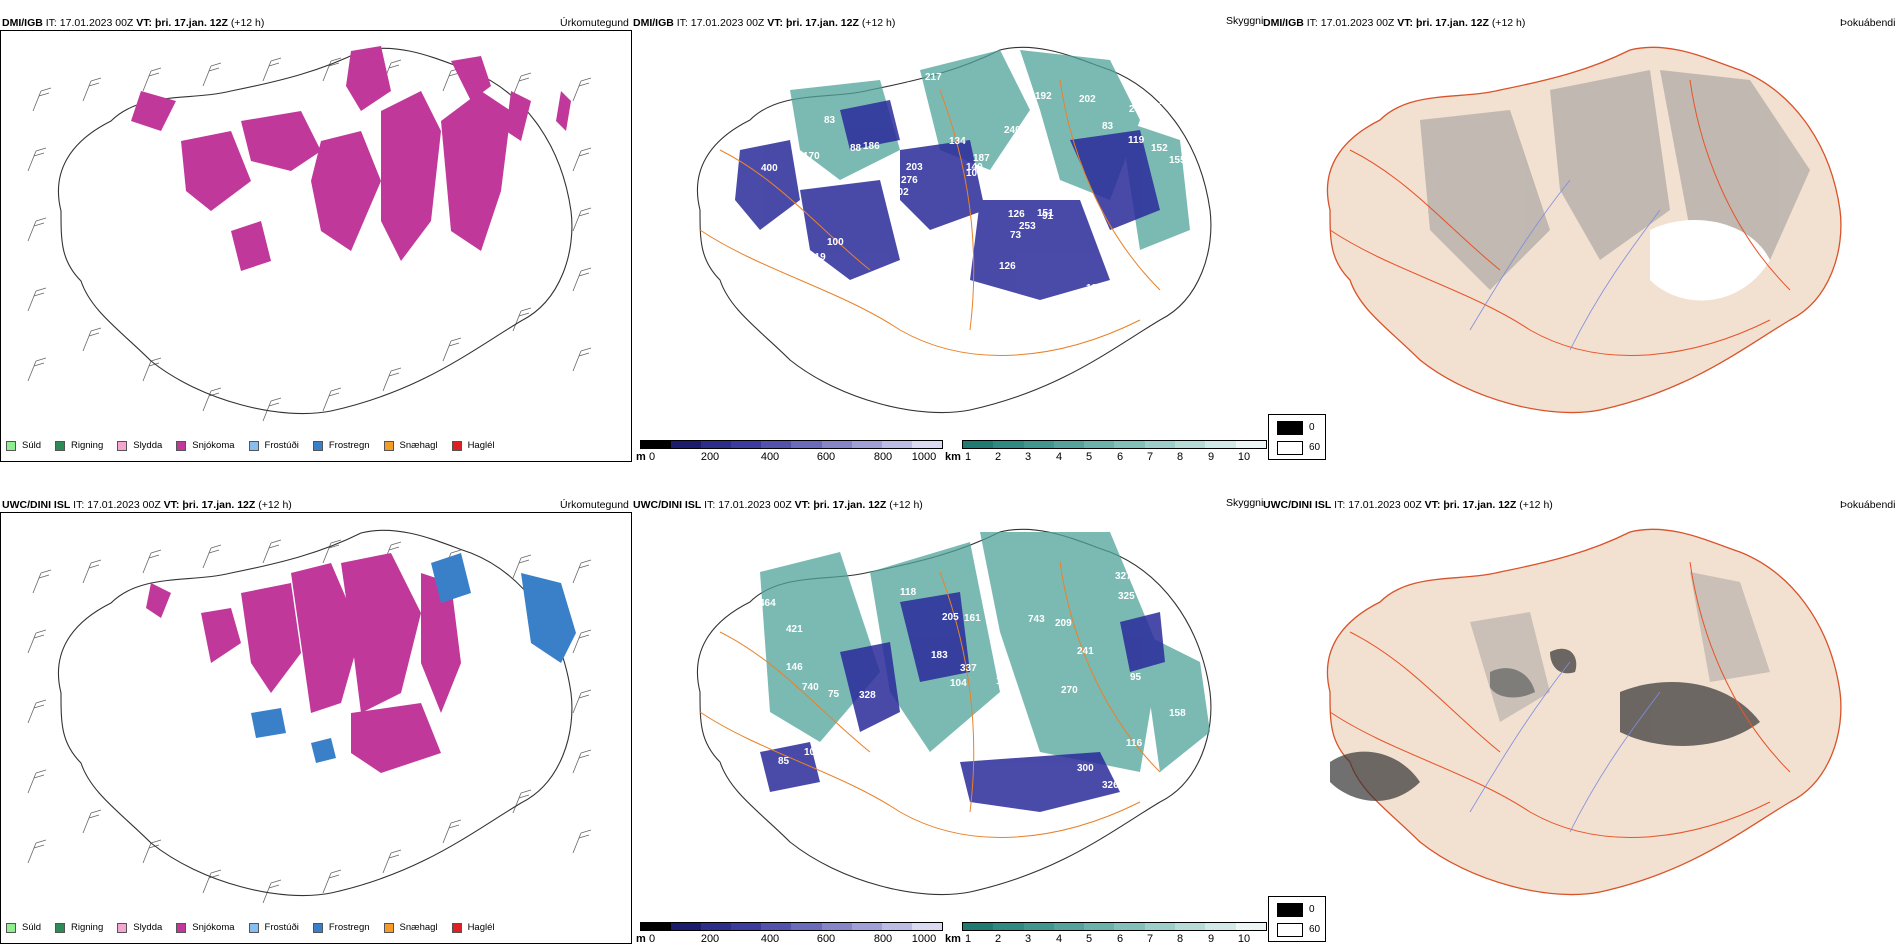 The width and height of the screenshot is (1900, 950). I want to click on cloudbase-value-label: 116, so click(1134, 743).